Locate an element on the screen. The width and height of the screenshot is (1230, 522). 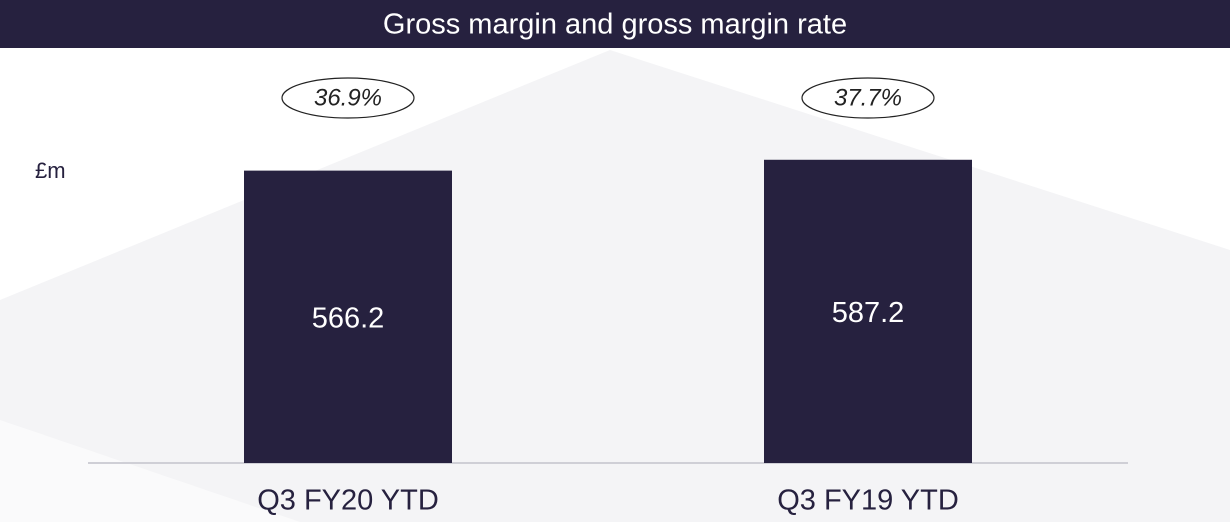
rate-label: 37.7% is located at coordinates (868, 97).